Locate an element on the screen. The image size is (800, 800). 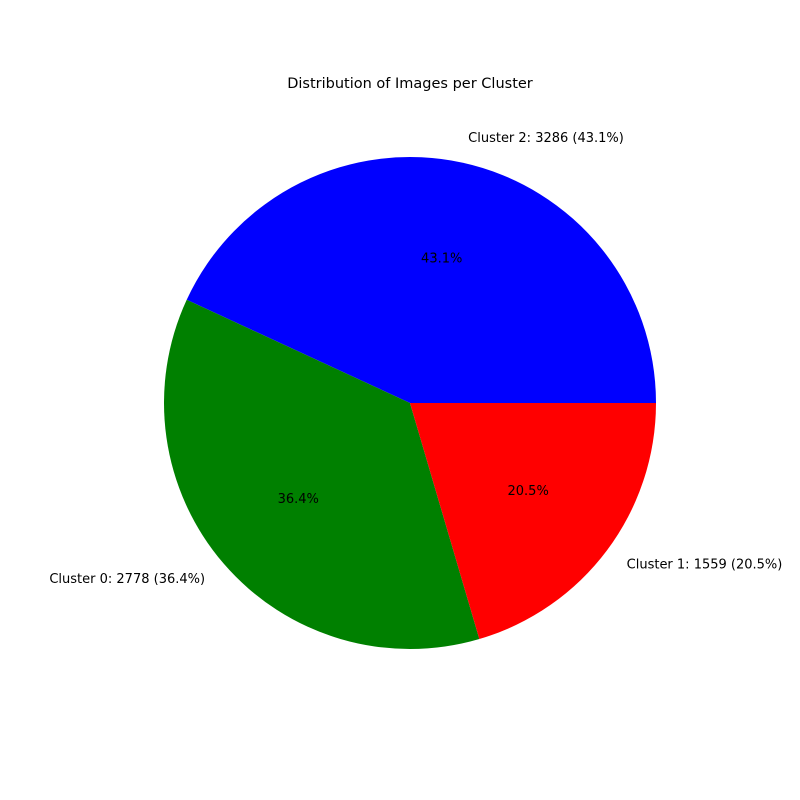
slice-label-cluster-2: Cluster 2: 3286 (43.1%) is located at coordinates (546, 138).